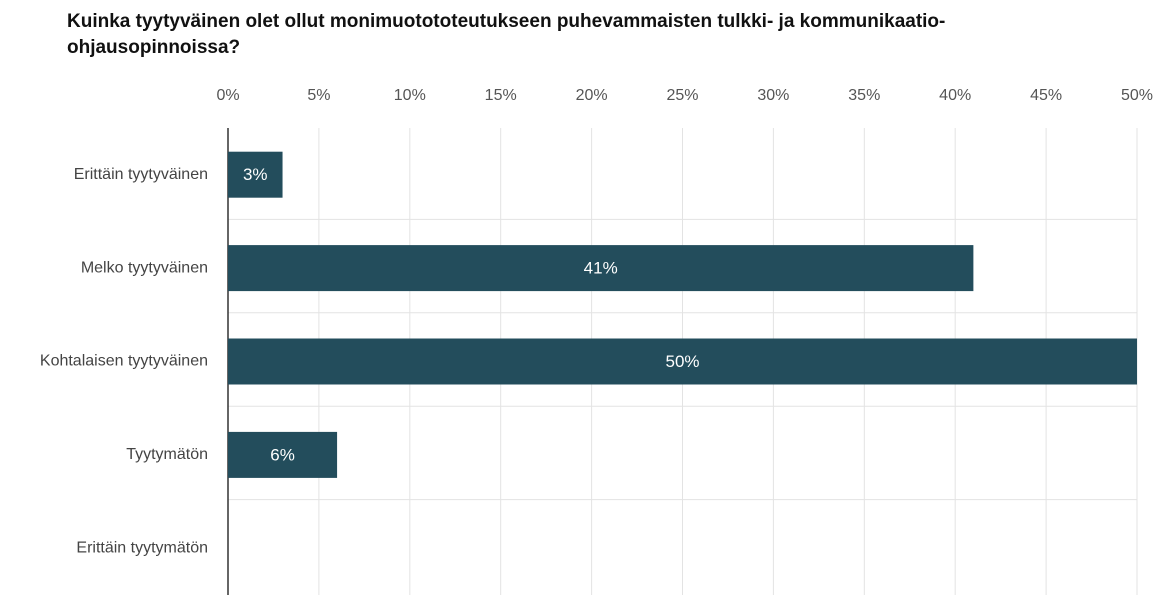 This screenshot has height=595, width=1163. Describe the element at coordinates (318, 95) in the screenshot. I see `x-tick-label: 5%` at that location.